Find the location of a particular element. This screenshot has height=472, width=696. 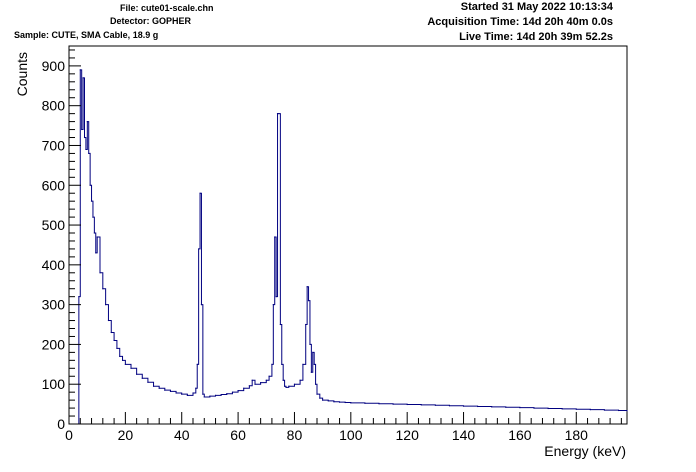

x-tick-label: 120 is located at coordinates (408, 435).